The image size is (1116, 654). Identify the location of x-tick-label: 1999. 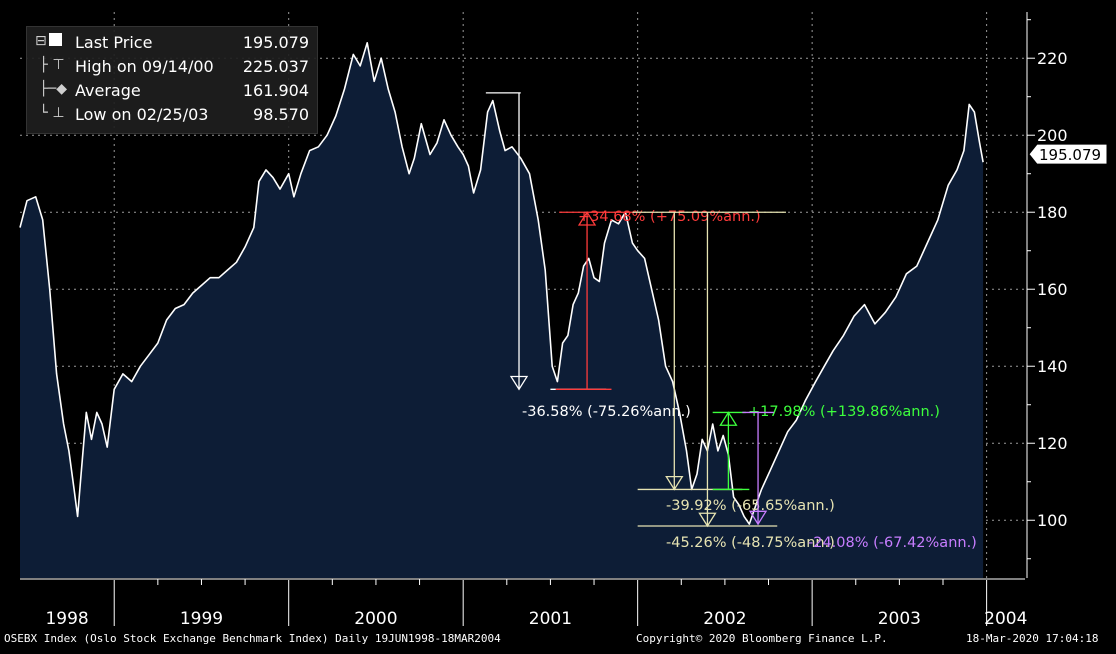
(201, 619).